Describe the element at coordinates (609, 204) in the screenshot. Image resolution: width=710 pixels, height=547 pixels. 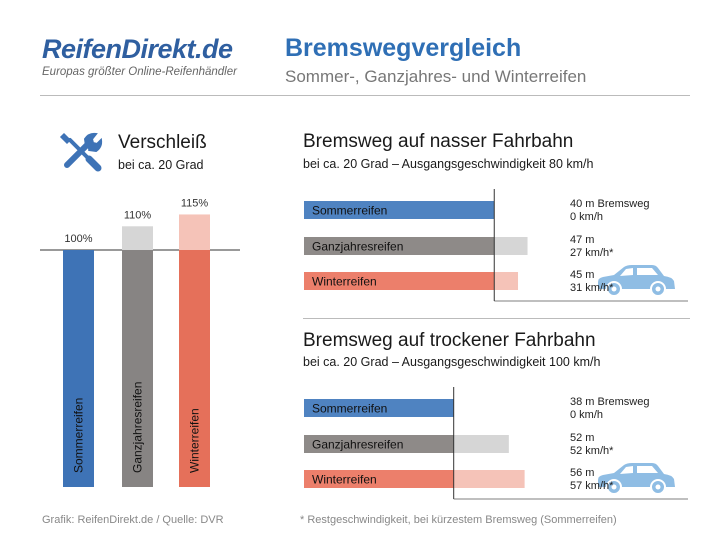
I see `annotation-sommer-0: 40 m Bremsweg` at that location.